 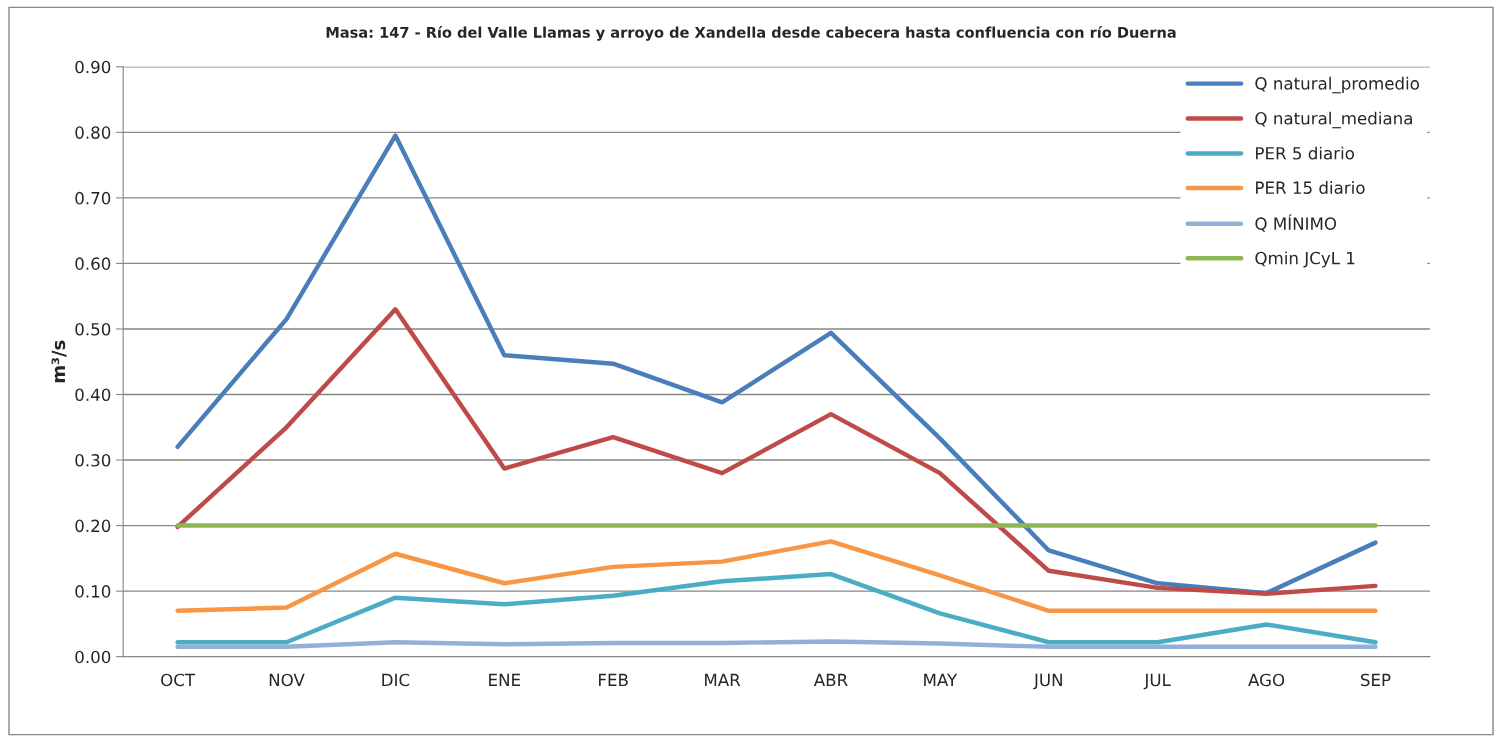 What do you see at coordinates (1266, 680) in the screenshot?
I see `x-tick-label: AGO` at bounding box center [1266, 680].